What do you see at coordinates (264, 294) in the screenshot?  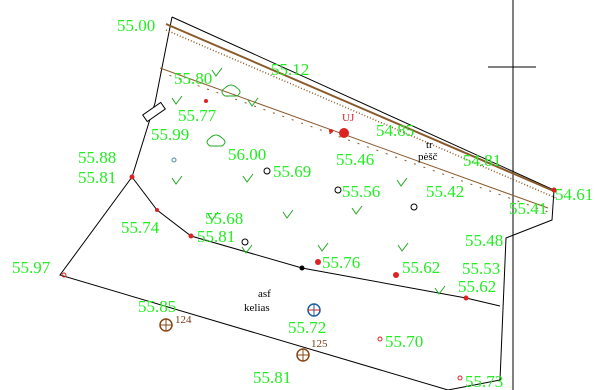 I see `surface-label-1: asf` at bounding box center [264, 294].